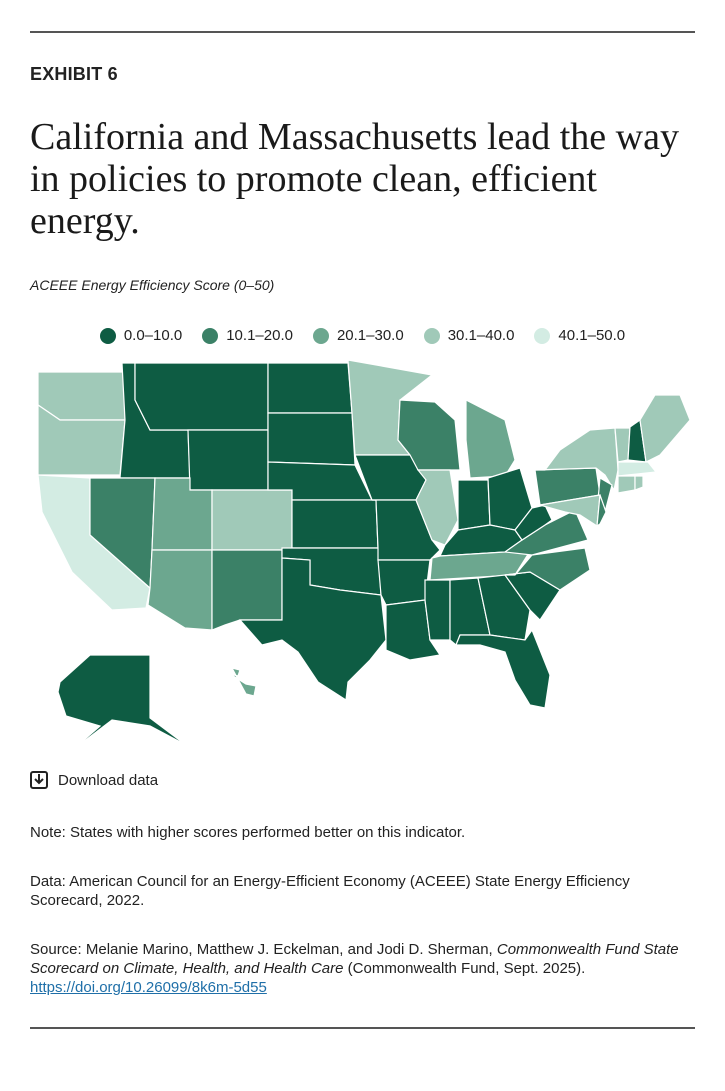 The height and width of the screenshot is (1091, 725). Describe the element at coordinates (153, 335) in the screenshot. I see `legend-label: 0.0–10.0` at that location.